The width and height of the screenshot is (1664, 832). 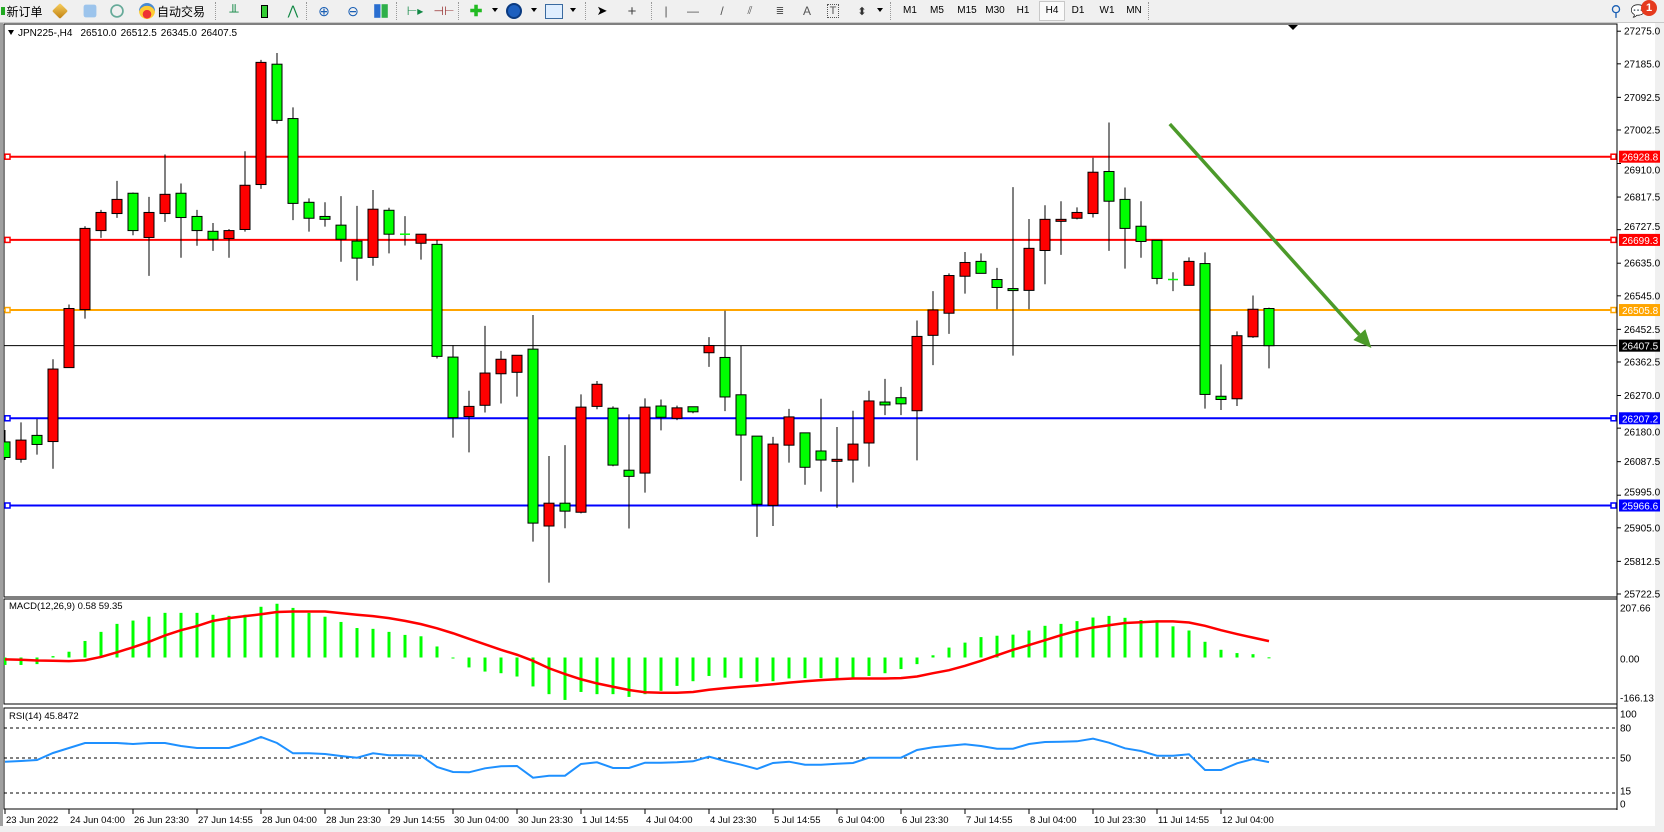 What do you see at coordinates (1642, 198) in the screenshot?
I see `price-tick-label: 26817.5` at bounding box center [1642, 198].